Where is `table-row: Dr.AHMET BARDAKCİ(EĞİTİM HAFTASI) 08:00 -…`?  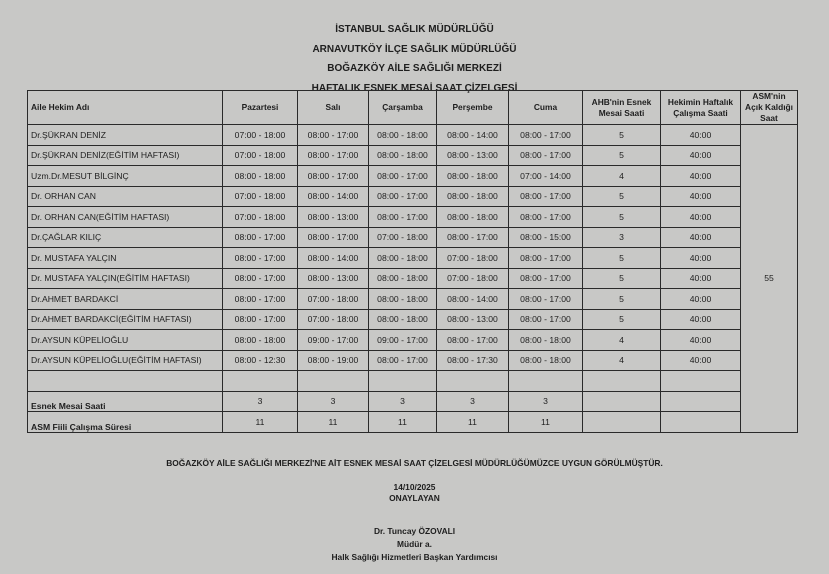
table-row: Dr.AHMET BARDAKCİ(EĞİTİM HAFTASI) 08:00 -… is located at coordinates (412, 319).